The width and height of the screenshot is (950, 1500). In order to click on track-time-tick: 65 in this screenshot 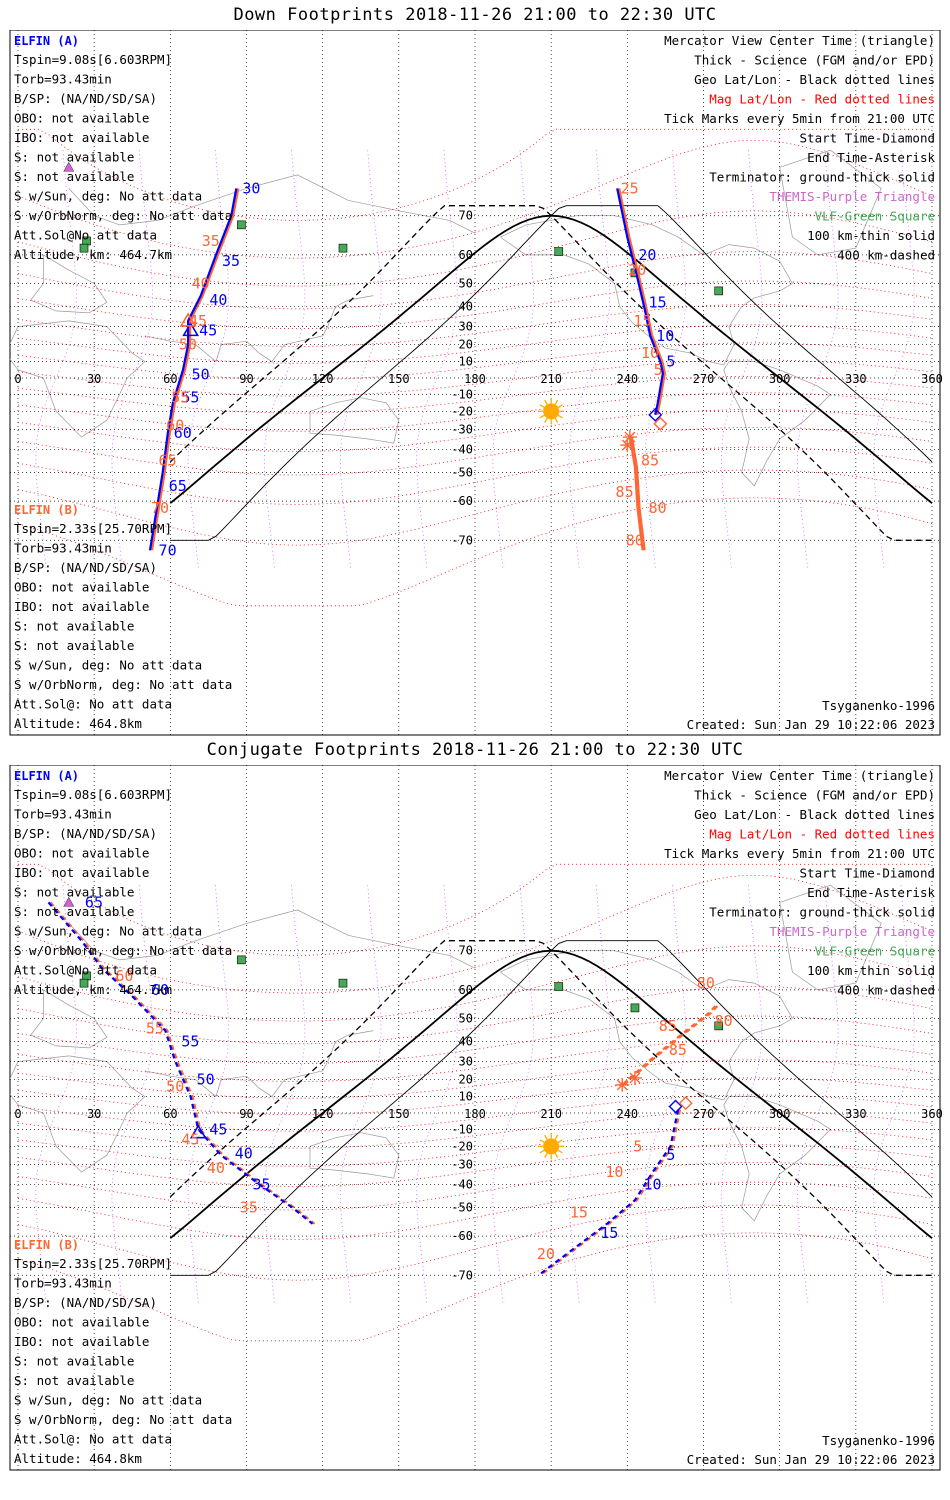, I will do `click(178, 486)`.